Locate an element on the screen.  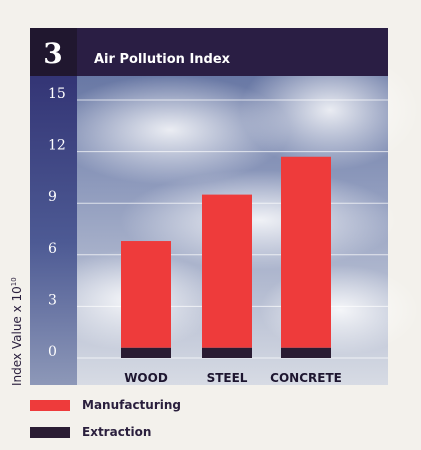
bar-concrete-manufacturing is located at coordinates (306, 252).